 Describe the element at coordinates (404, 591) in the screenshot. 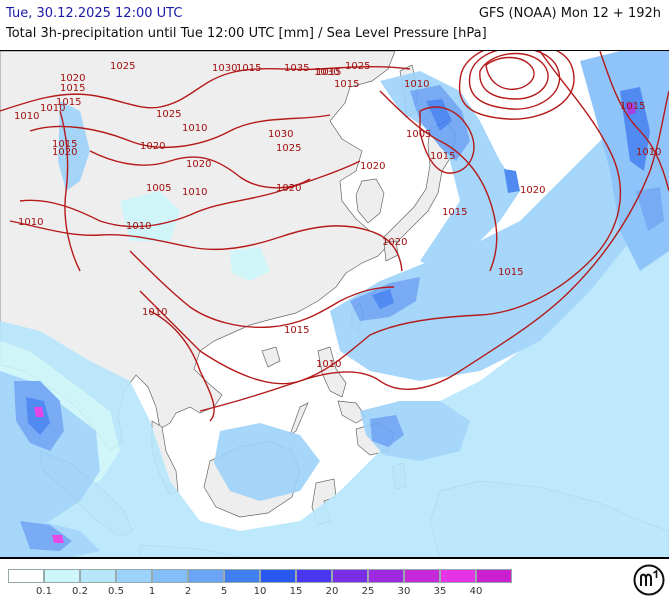

I see `legend-label: 30` at that location.